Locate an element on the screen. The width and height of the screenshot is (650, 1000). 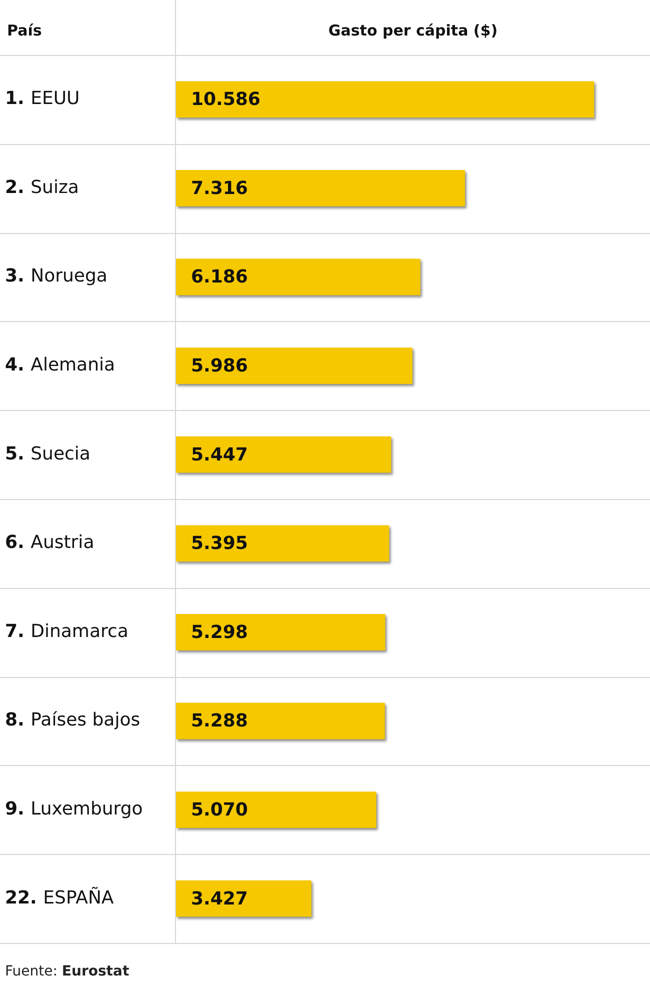
x-axis-title: Gasto per cápita ($) is located at coordinates (413, 30).